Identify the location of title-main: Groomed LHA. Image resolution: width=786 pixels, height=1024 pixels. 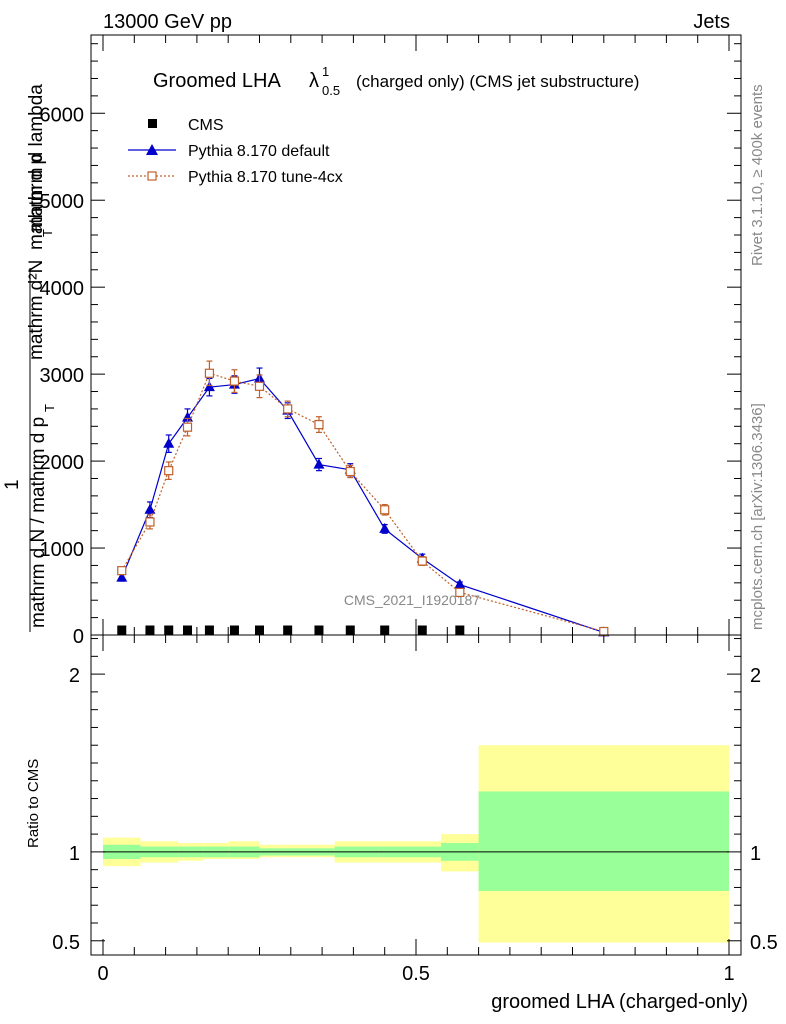
(217, 81).